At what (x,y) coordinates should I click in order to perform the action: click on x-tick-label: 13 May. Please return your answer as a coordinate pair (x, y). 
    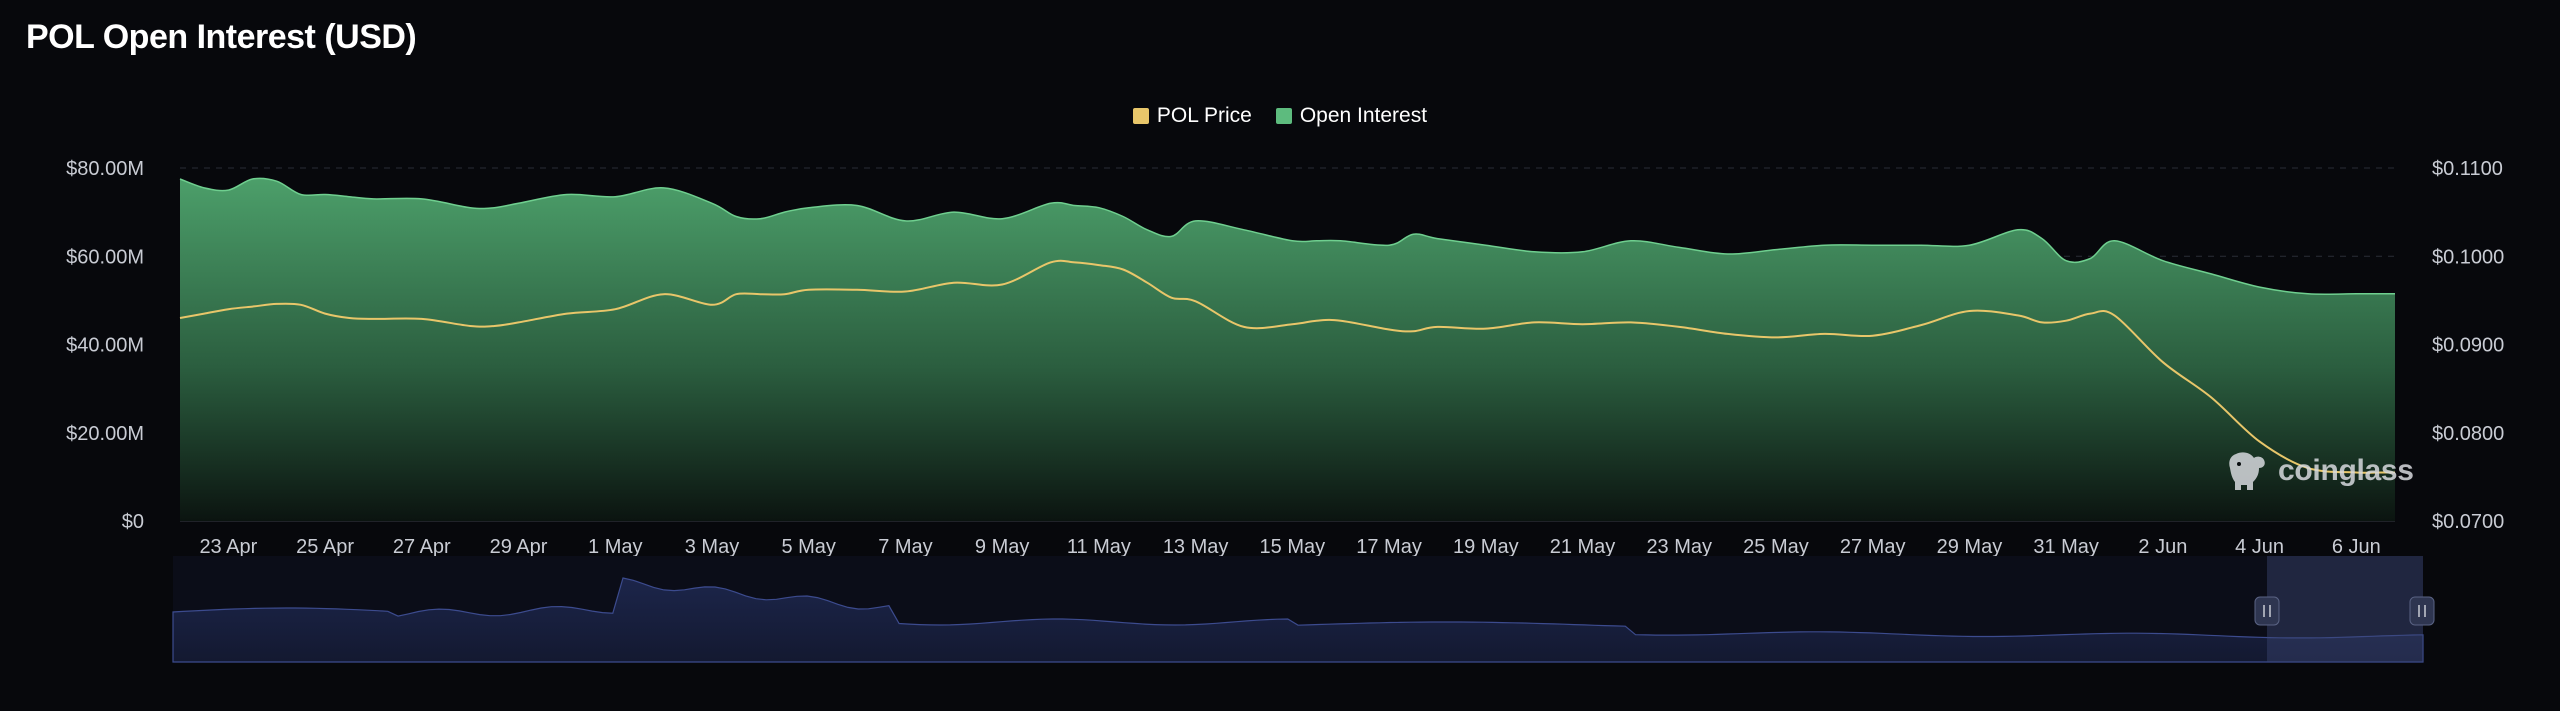
    Looking at the image, I should click on (1196, 547).